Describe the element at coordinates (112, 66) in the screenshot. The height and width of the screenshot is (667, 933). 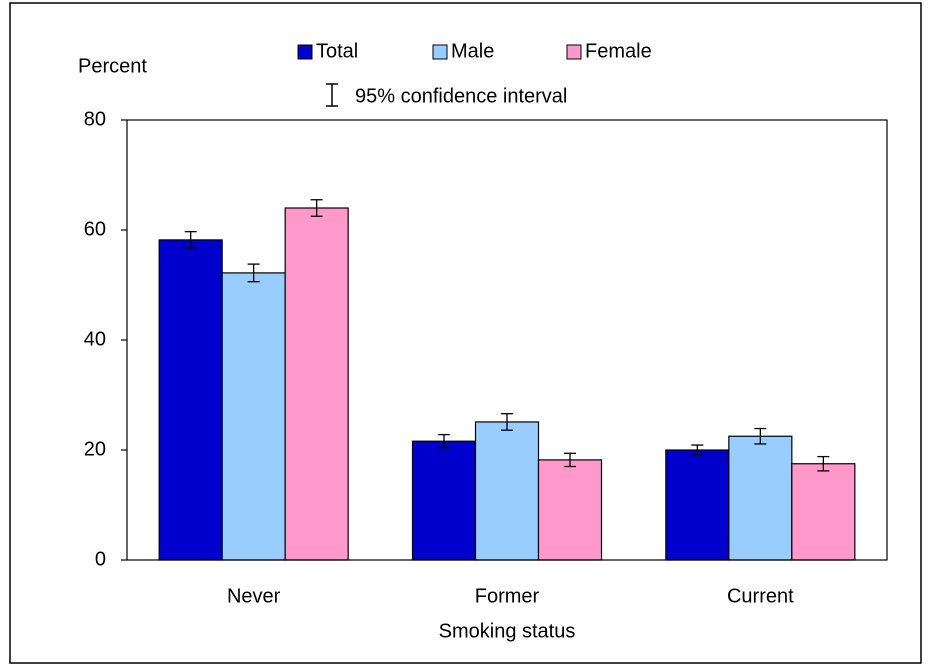
I see `y-axis-label: Percent` at that location.